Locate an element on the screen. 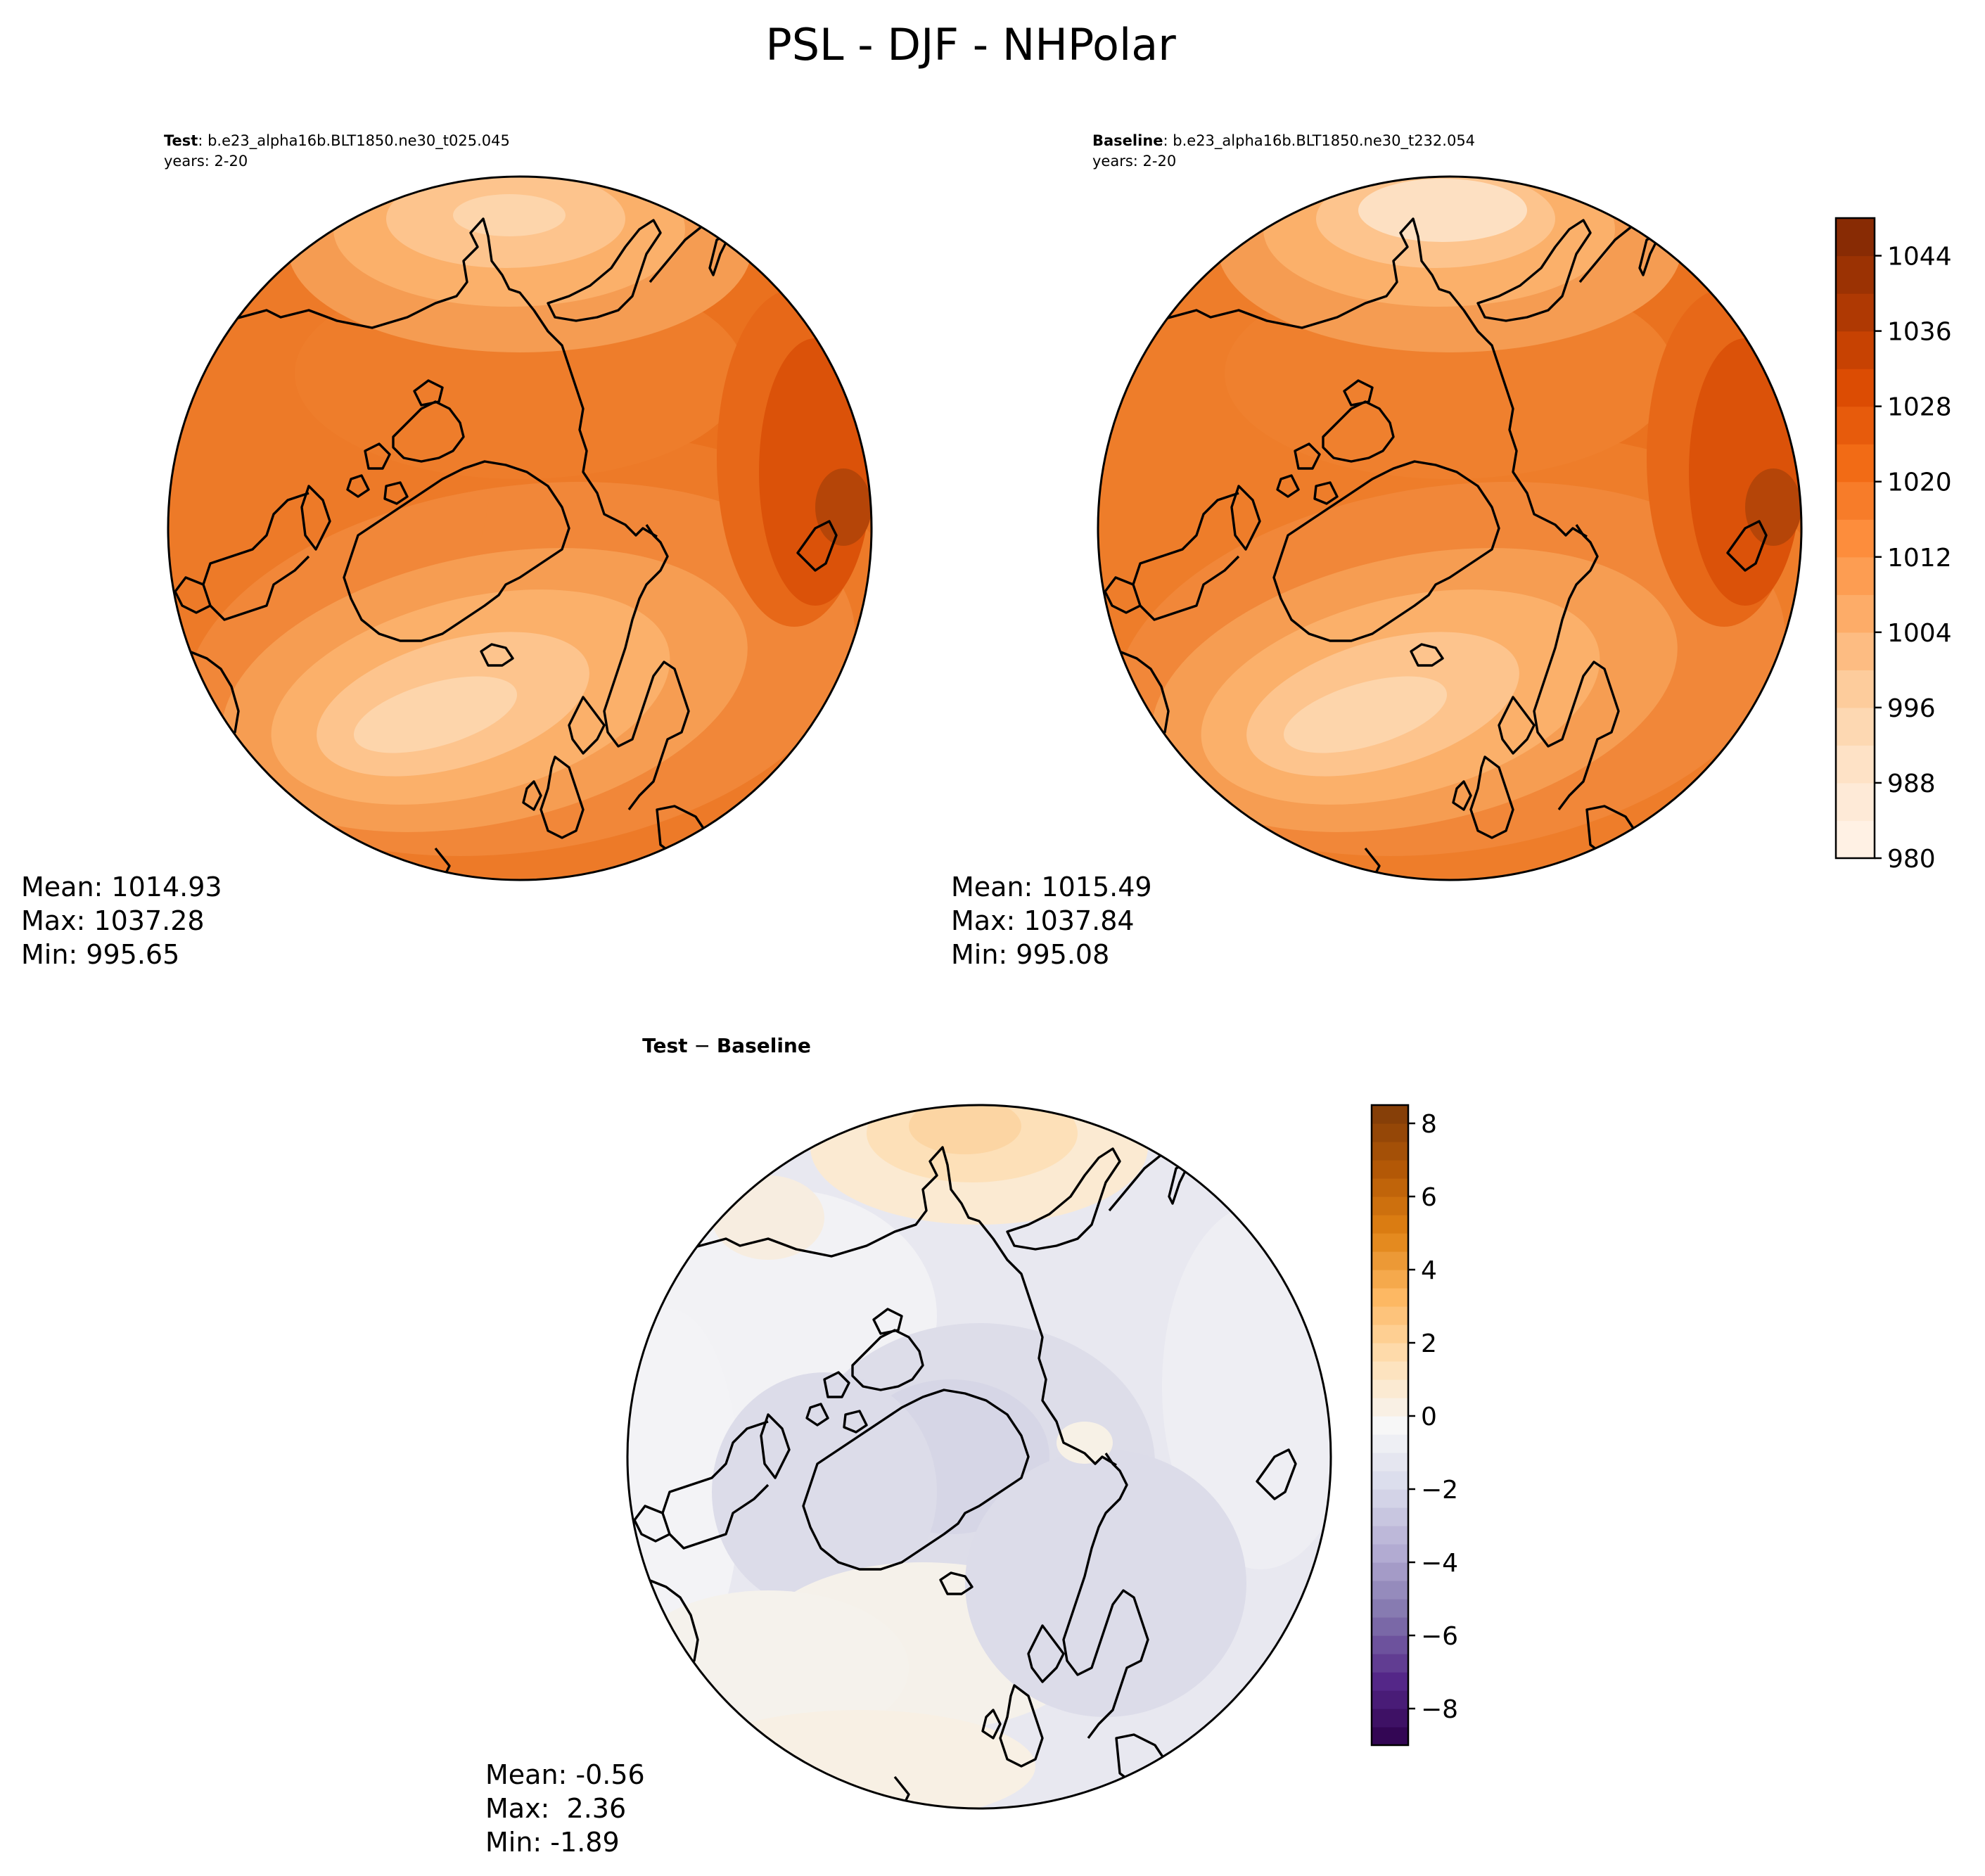 The height and width of the screenshot is (1876, 1985). diff-colorbar-tick-label: −6 is located at coordinates (1439, 1636).